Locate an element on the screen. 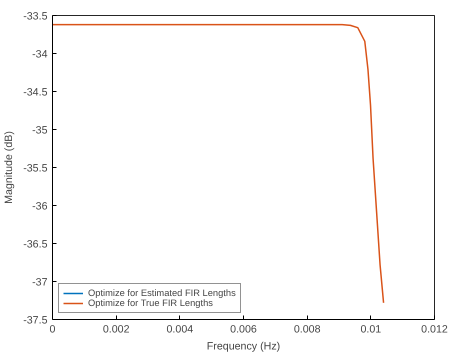 This screenshot has width=474, height=355. y-tick-label: -33.5 is located at coordinates (35, 16).